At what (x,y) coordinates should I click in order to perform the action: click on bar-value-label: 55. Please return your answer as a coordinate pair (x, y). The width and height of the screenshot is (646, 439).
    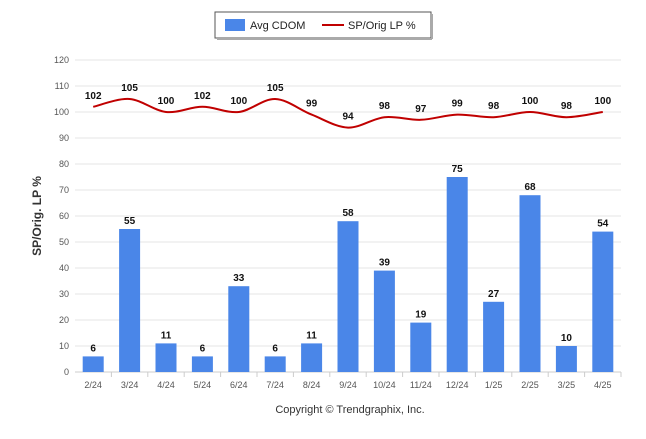
    Looking at the image, I should click on (130, 221).